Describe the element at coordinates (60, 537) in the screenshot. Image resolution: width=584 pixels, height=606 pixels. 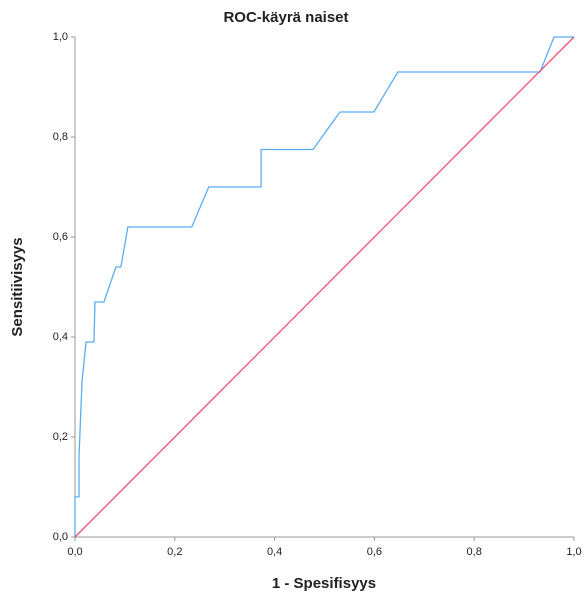
I see `y-tick-label: 0,0` at that location.